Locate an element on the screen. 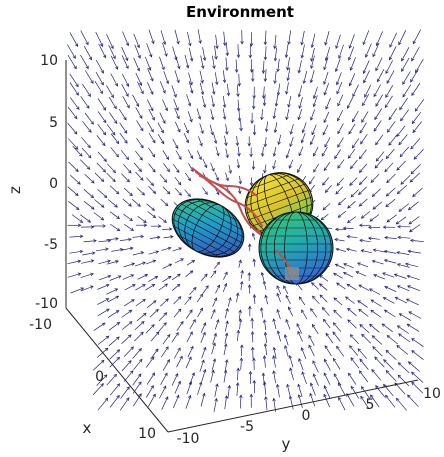 This screenshot has height=457, width=444. x-tick-label: 0 is located at coordinates (99, 377).